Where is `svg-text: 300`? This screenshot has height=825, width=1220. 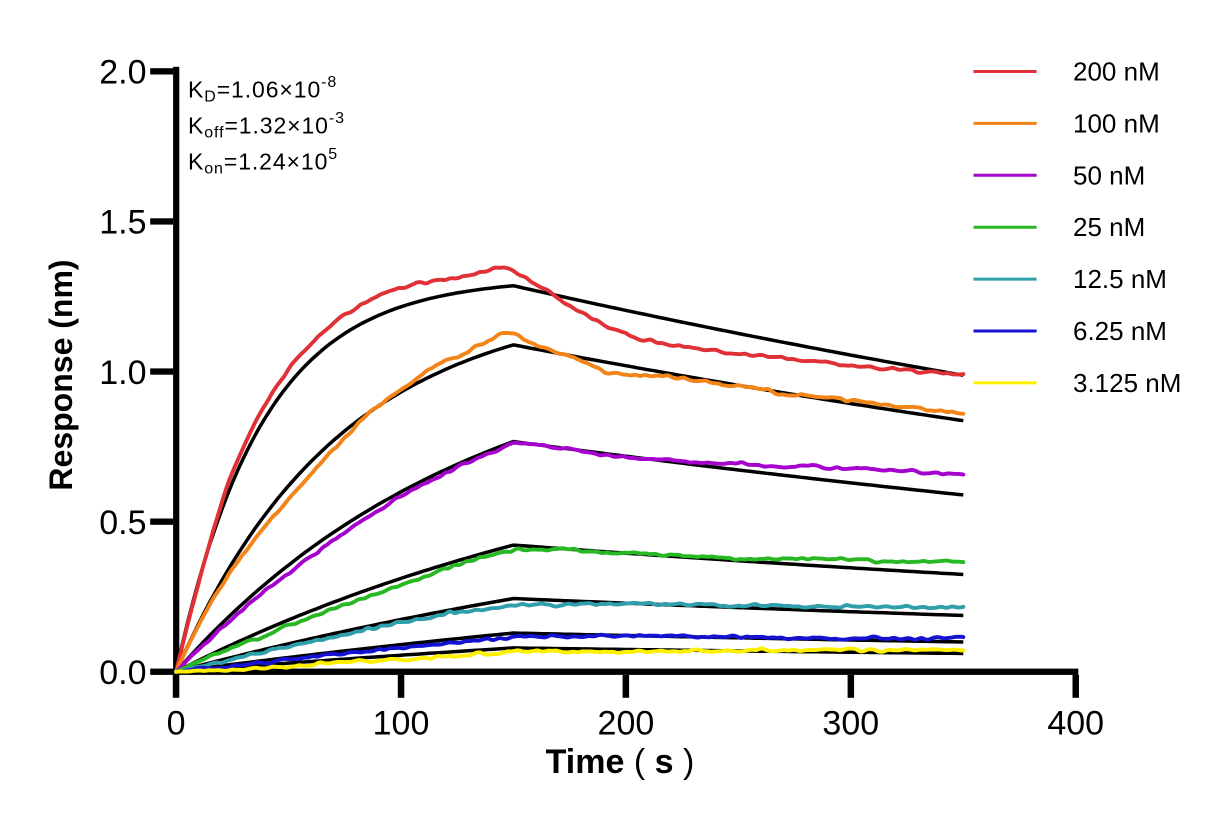 svg-text: 300 is located at coordinates (850, 724).